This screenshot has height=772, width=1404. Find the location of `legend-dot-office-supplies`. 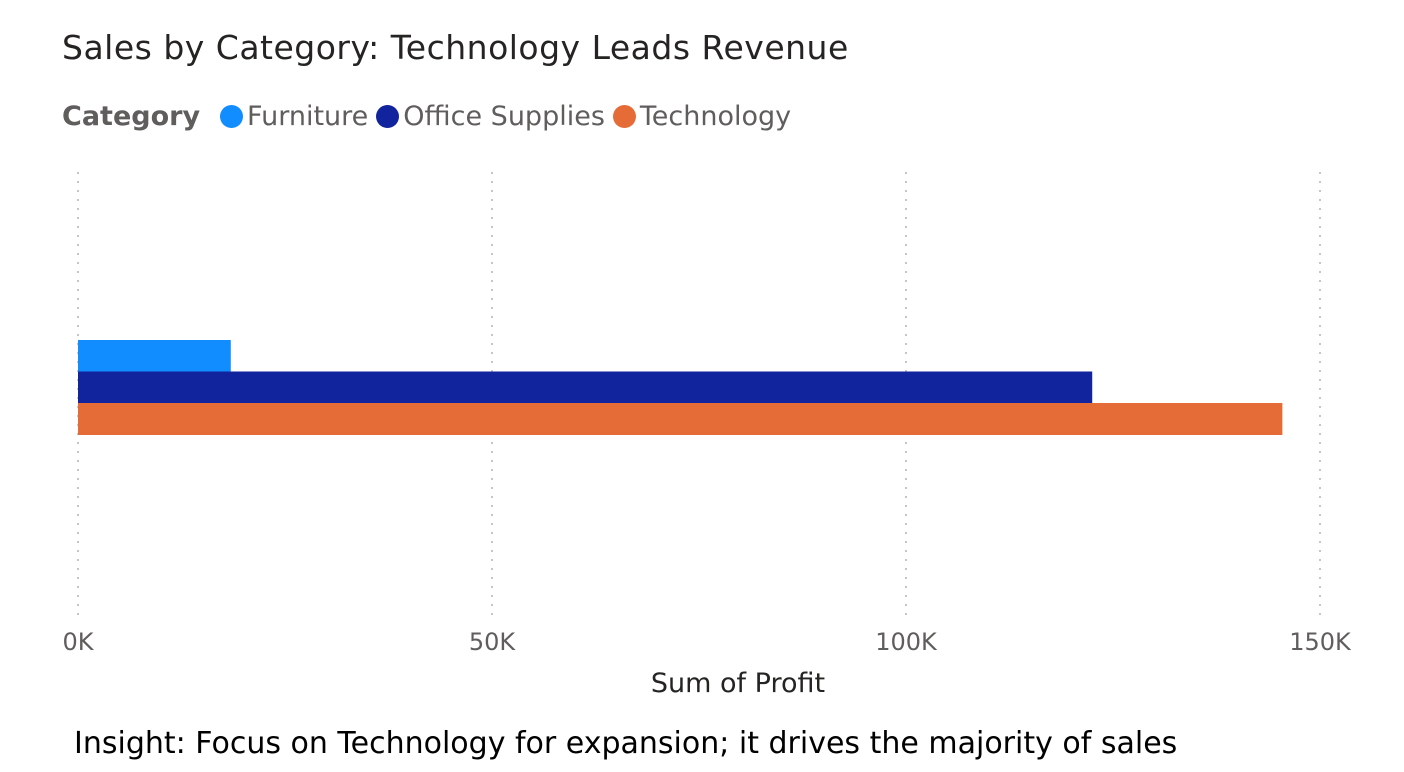

legend-dot-office-supplies is located at coordinates (388, 116).